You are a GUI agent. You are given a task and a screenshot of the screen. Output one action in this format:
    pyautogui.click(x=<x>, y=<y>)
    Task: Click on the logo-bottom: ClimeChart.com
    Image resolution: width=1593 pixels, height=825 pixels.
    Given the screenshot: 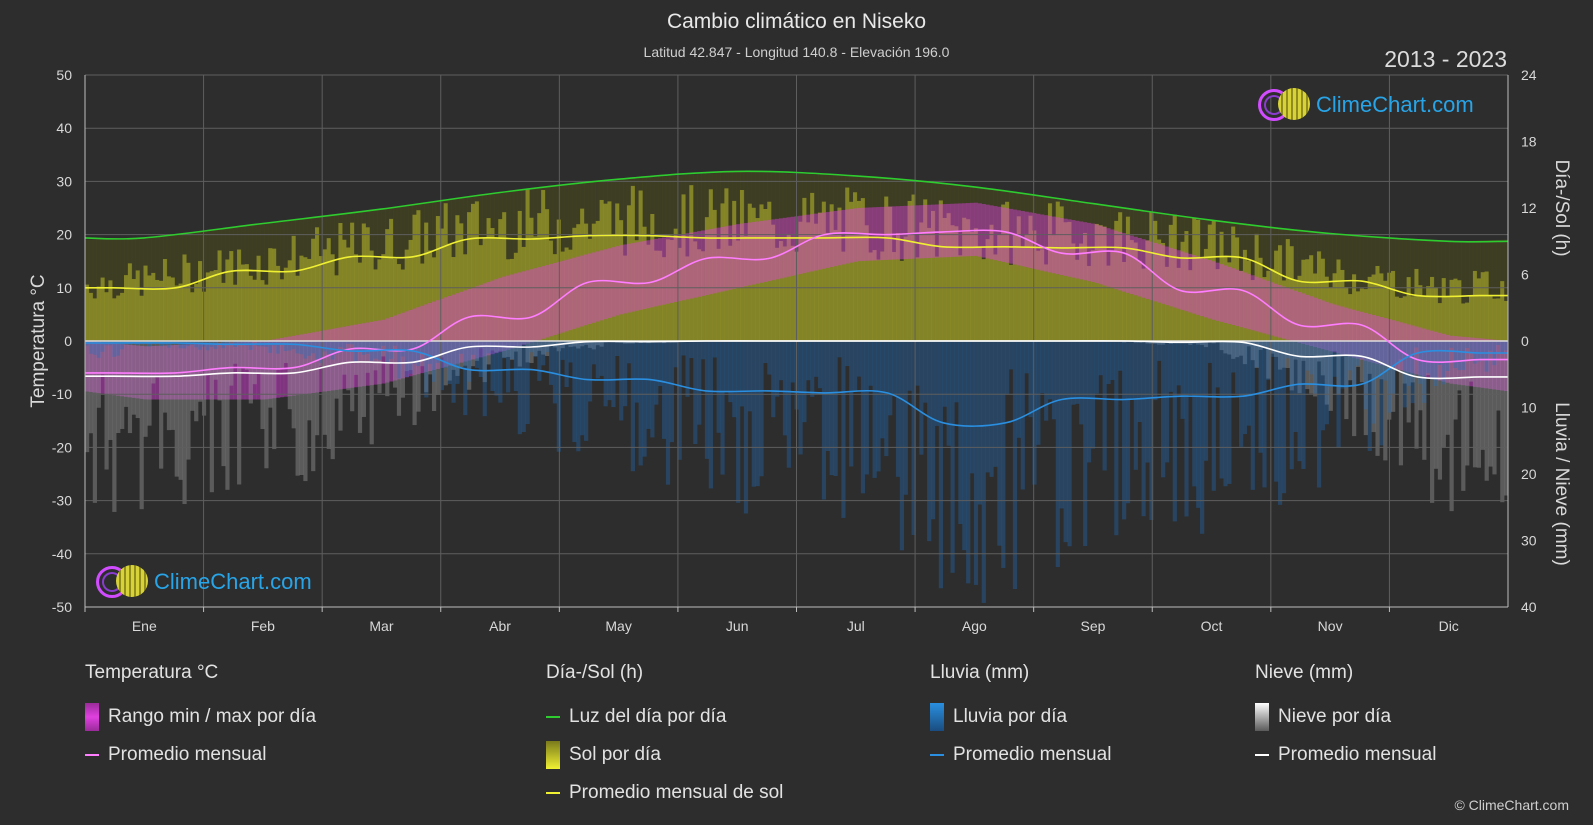 What is the action you would take?
    pyautogui.click(x=204, y=582)
    